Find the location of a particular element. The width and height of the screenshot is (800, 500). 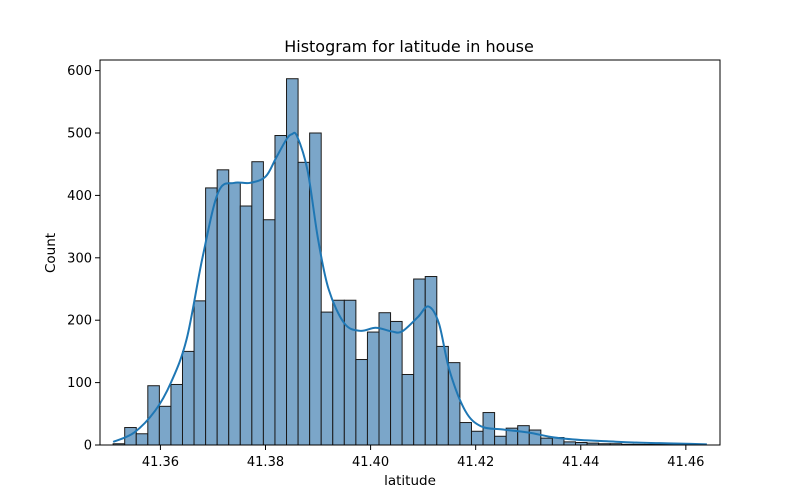

y-tick-label: 200 is located at coordinates (79, 321).